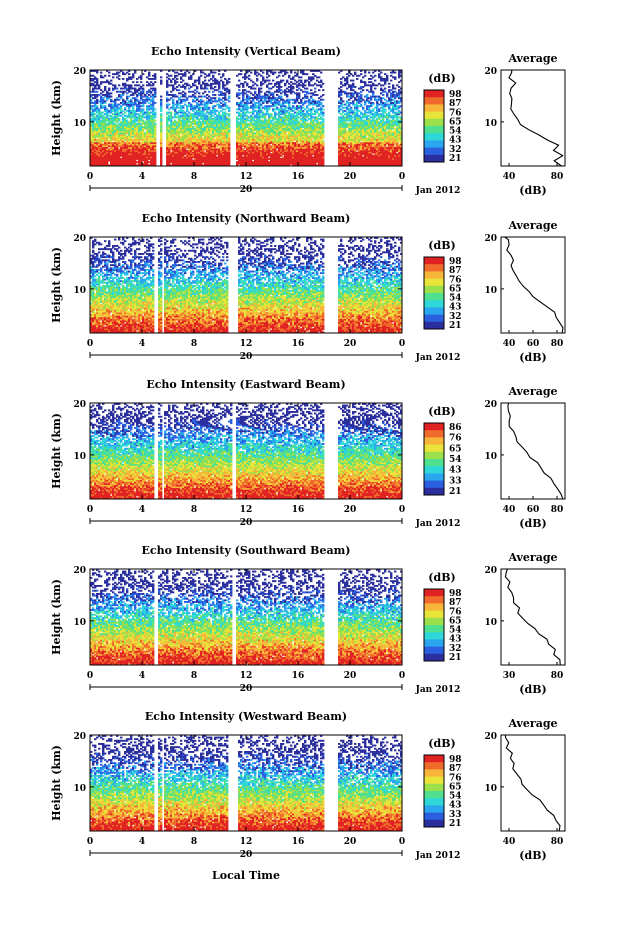  Describe the element at coordinates (246, 875) in the screenshot. I see `x-axis-label: Local Time` at that location.